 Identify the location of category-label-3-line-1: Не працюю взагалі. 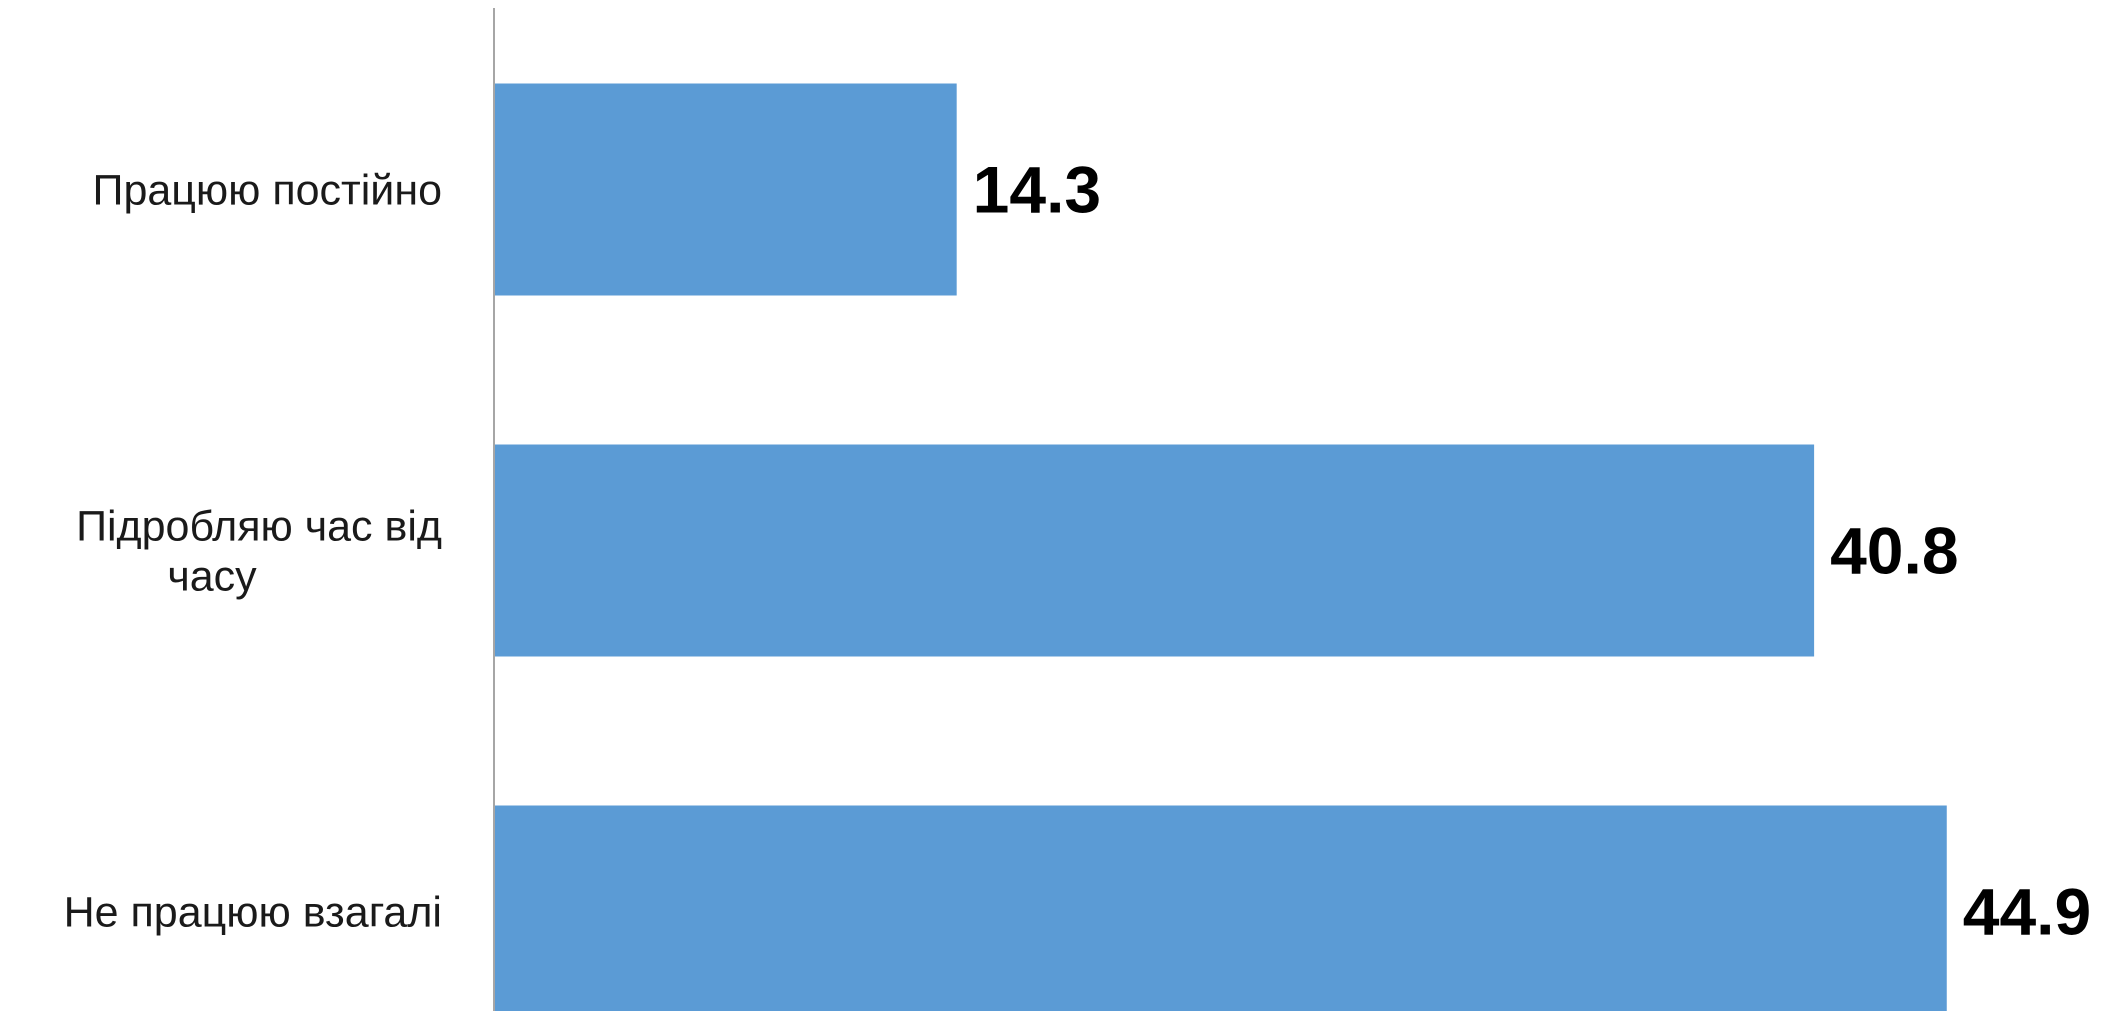
(253, 913).